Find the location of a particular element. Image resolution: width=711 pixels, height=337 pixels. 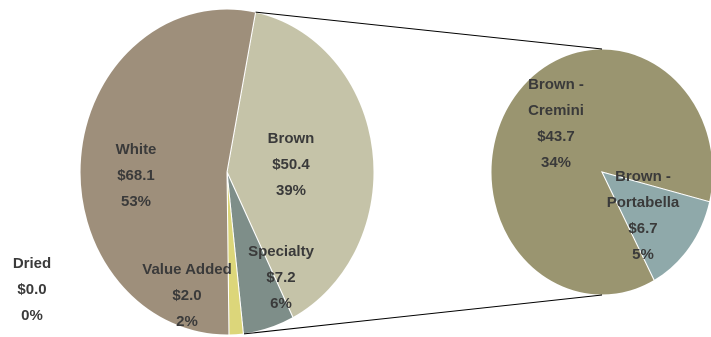

label-cremini-value: $43.7 is located at coordinates (556, 136).